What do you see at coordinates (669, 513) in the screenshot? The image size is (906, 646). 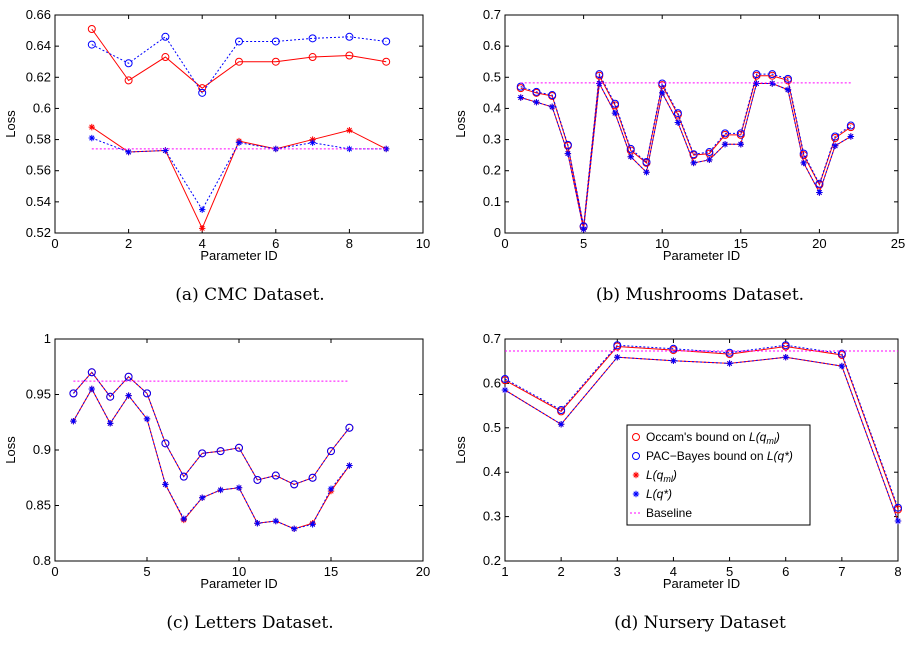 I see `legend-text: Baseline` at bounding box center [669, 513].